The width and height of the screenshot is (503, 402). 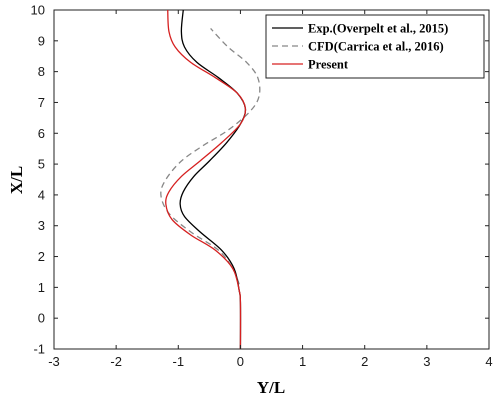 What do you see at coordinates (41, 164) in the screenshot?
I see `y-tick-label: 5` at bounding box center [41, 164].